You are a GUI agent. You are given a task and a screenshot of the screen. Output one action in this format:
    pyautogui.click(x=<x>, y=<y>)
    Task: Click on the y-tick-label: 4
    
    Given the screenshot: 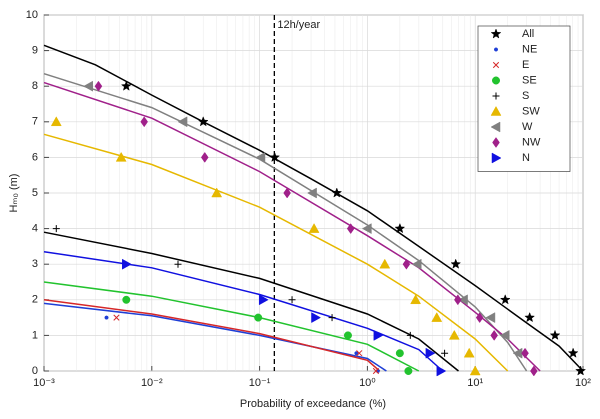 What is the action you would take?
    pyautogui.click(x=35, y=229)
    